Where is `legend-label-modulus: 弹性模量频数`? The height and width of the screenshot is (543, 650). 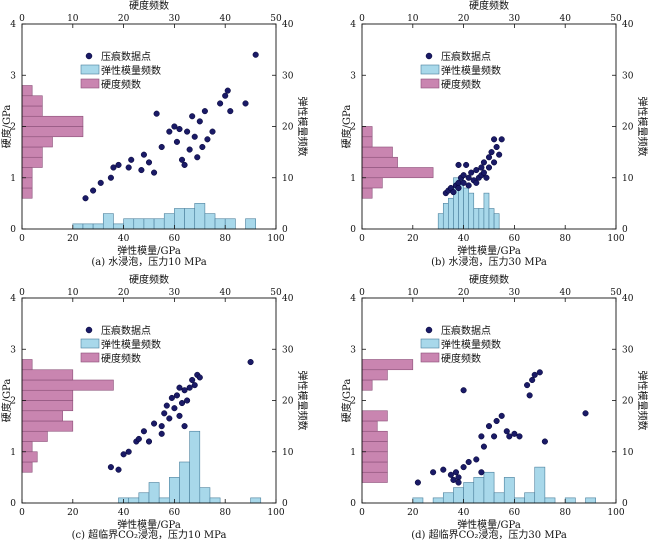 legend-label-modulus: 弹性模量频数 is located at coordinates (131, 344).